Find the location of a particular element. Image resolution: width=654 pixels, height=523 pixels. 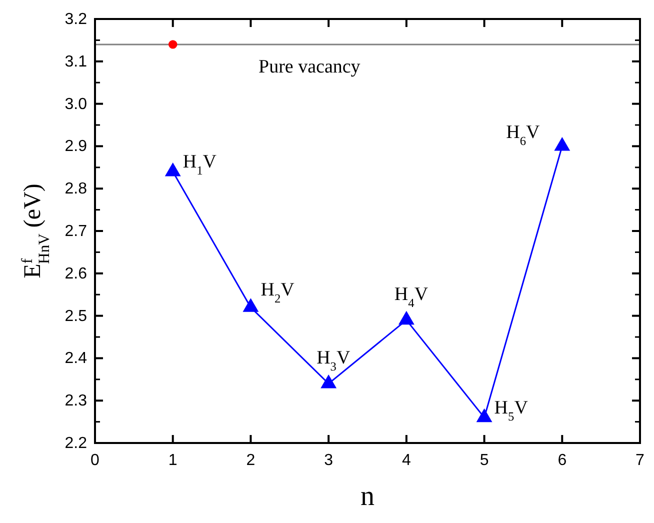

ref-line-label: Pure vacancy is located at coordinates (309, 67).